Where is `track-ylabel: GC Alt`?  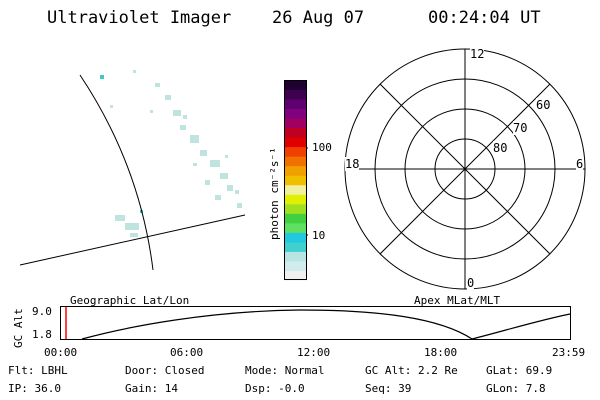 track-ylabel: GC Alt is located at coordinates (18, 328).